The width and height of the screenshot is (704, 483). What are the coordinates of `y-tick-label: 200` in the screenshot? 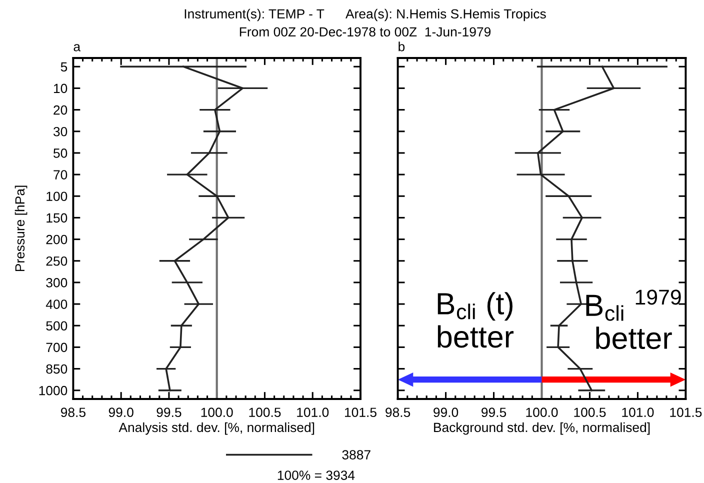 It's located at (57, 239).